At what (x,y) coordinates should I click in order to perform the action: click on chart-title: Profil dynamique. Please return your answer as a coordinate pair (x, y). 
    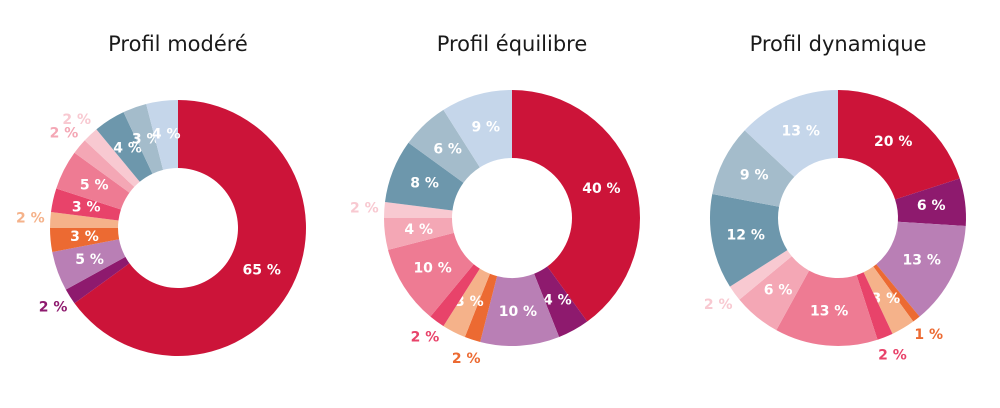
    Looking at the image, I should click on (838, 44).